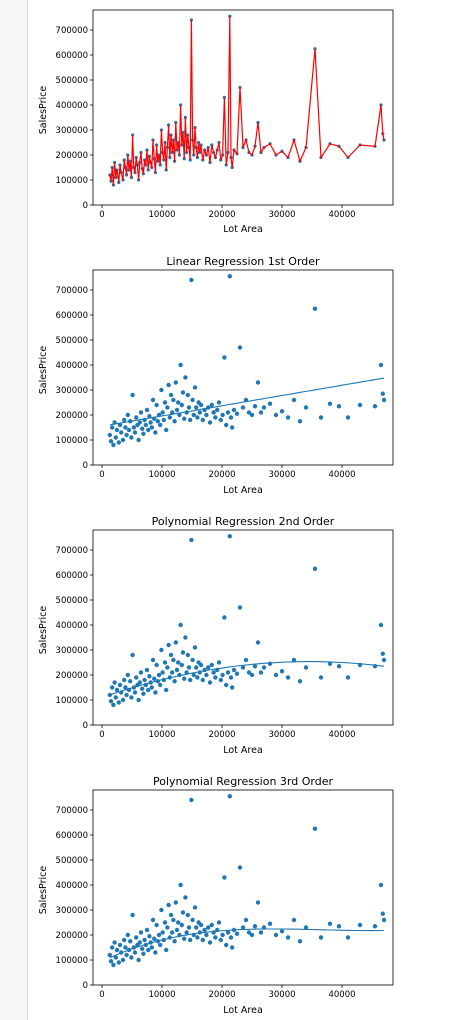 The width and height of the screenshot is (466, 1020). Describe the element at coordinates (72, 31) in the screenshot. I see `y-tick-label: 700000` at that location.